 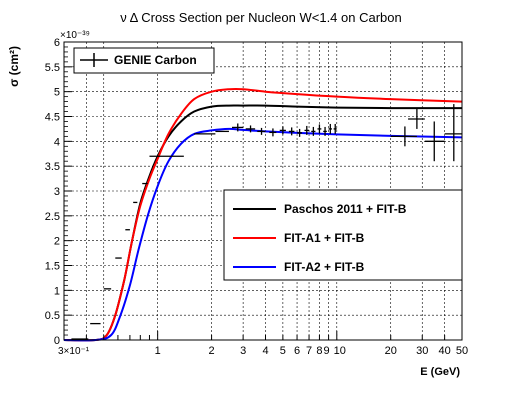 I want to click on x-tick-label: 3, so click(x=243, y=351).